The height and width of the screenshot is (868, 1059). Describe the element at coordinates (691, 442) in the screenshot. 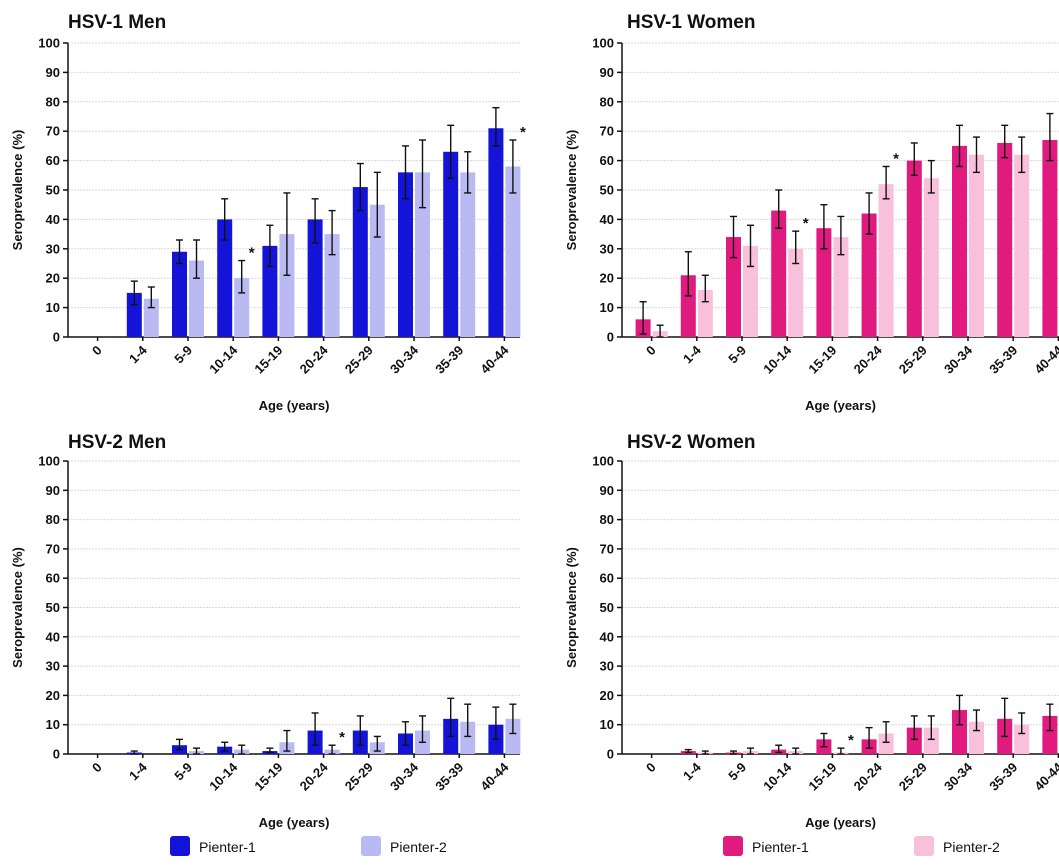

I see `panel-title: HSV-2 Women` at that location.